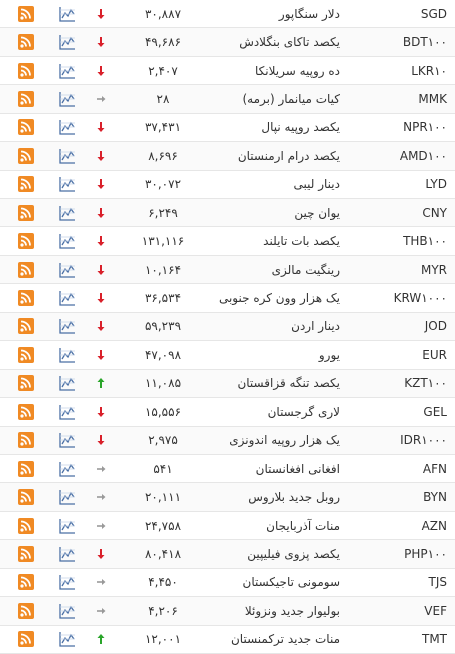 Image resolution: width=455 pixels, height=654 pixels. What do you see at coordinates (163, 553) in the screenshot?
I see `rate-value: ۸۰,۴۱۸` at bounding box center [163, 553].